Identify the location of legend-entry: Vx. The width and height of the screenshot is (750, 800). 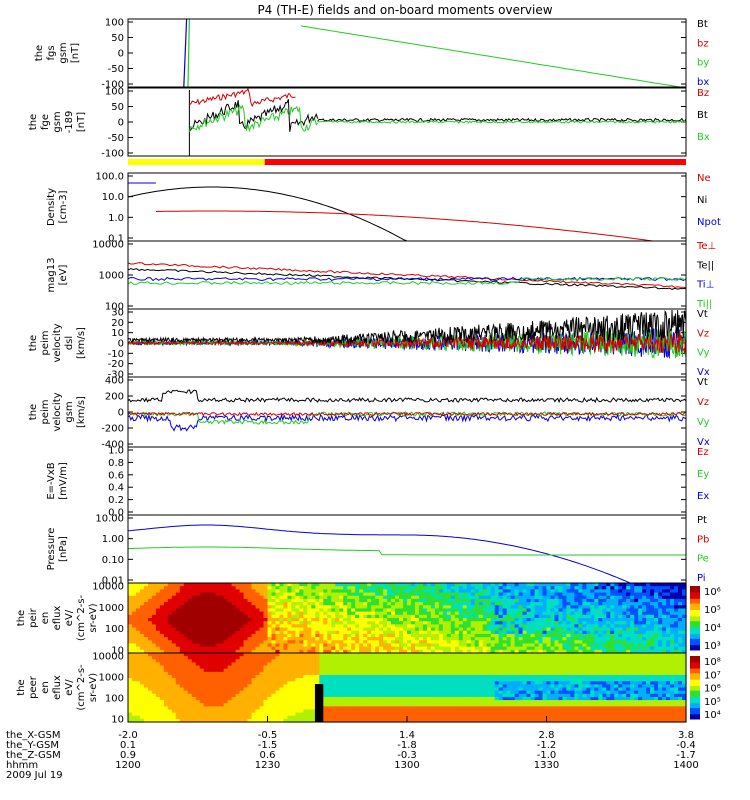
(703, 442).